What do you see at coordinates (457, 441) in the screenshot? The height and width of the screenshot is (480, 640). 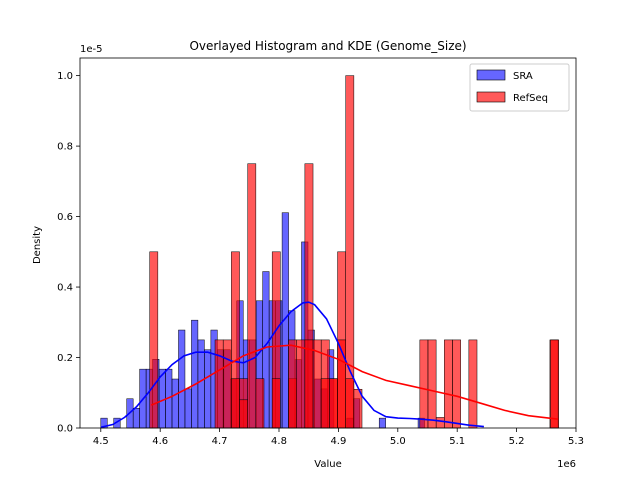 I see `x-tick-label: 5.1` at bounding box center [457, 441].